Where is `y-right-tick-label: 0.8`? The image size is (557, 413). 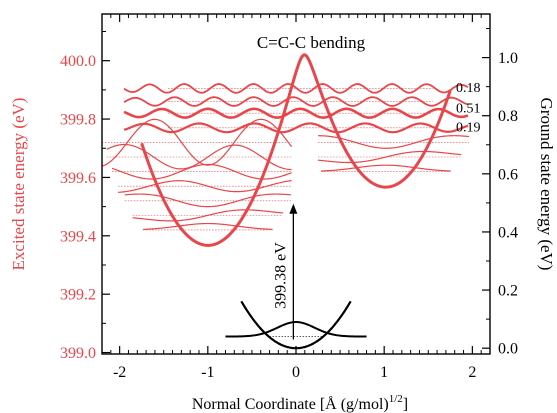
y-right-tick-label: 0.8 is located at coordinates (508, 116).